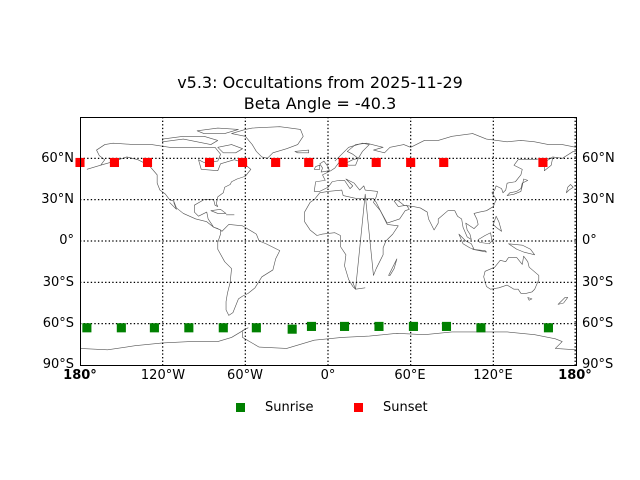 This screenshot has height=480, width=640. Describe the element at coordinates (320, 409) in the screenshot. I see `legend: Sunrise Sunset` at that location.